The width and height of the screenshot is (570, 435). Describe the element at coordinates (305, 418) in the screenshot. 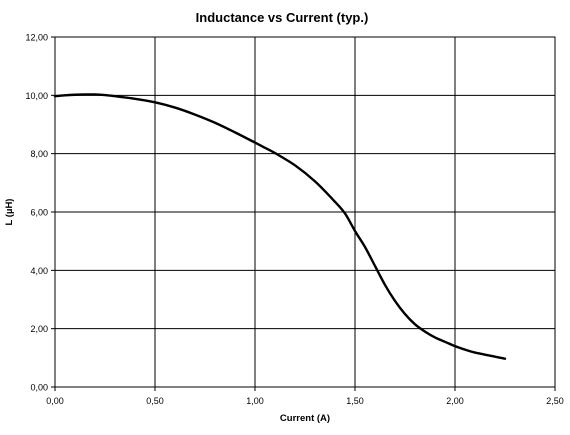

I see `x-axis-label: Current (A)` at that location.